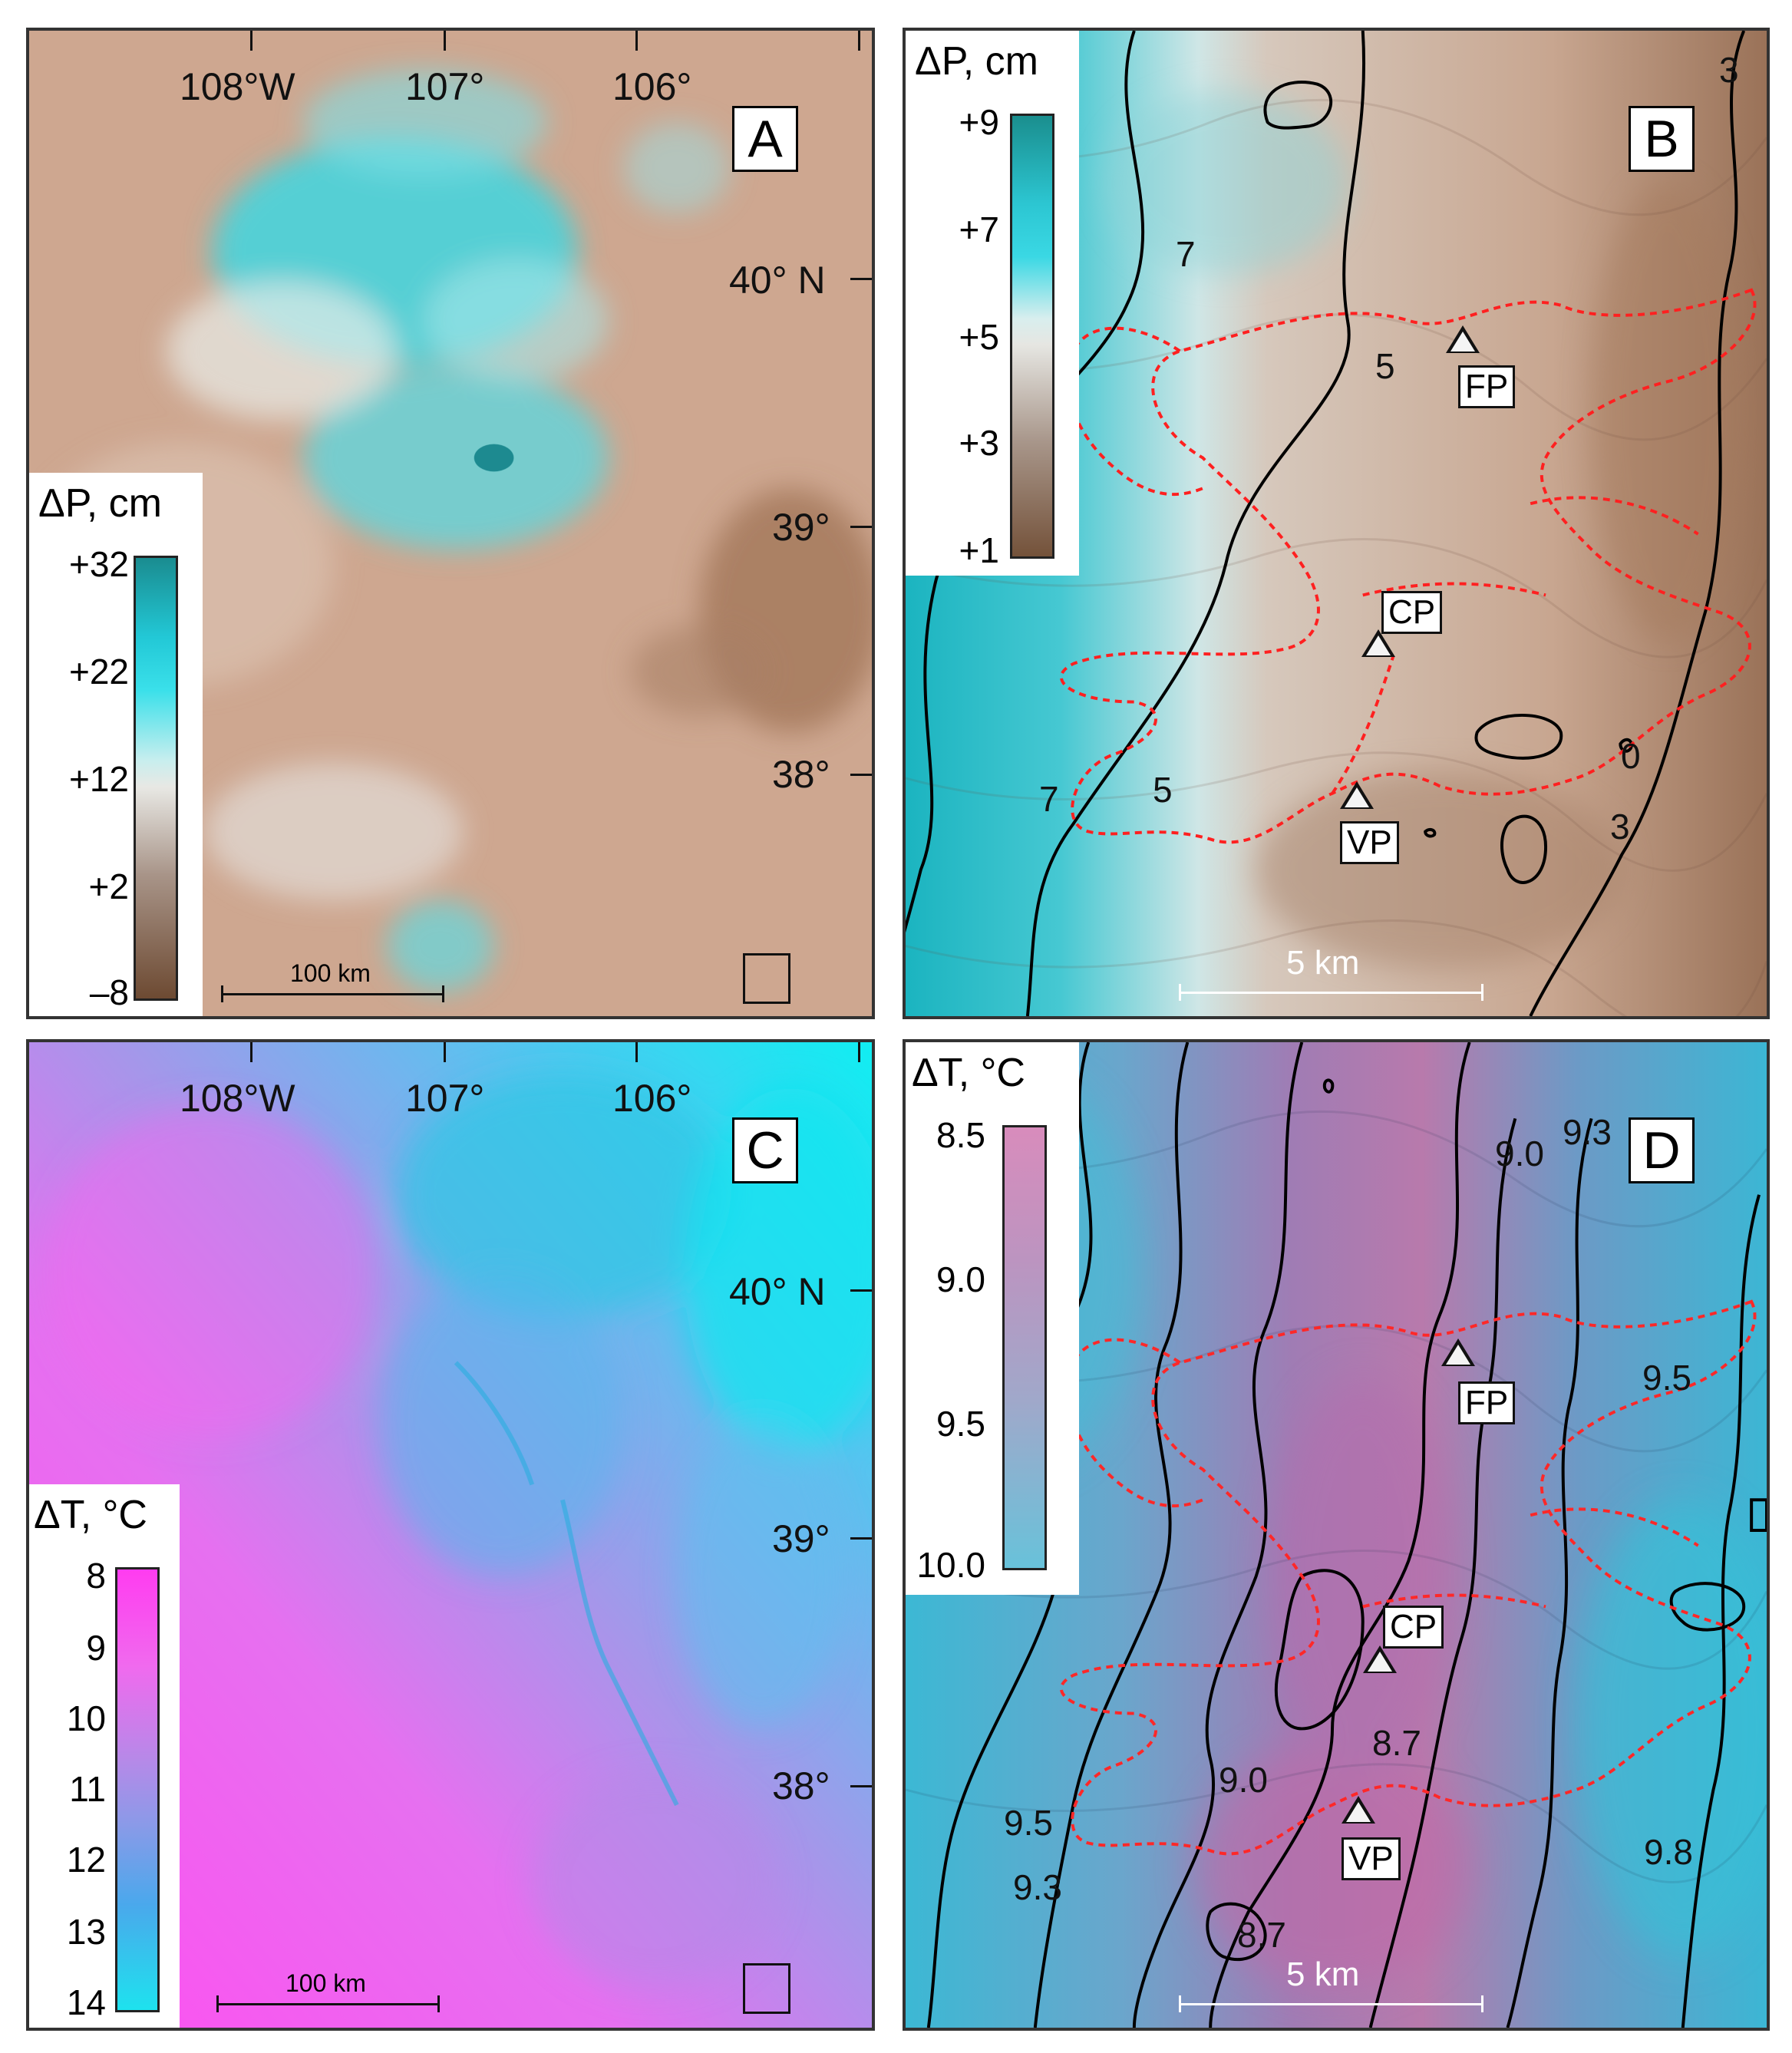 The height and width of the screenshot is (2053, 1792). What do you see at coordinates (960, 1279) in the screenshot?
I see `legend-value: 9.0` at bounding box center [960, 1279].